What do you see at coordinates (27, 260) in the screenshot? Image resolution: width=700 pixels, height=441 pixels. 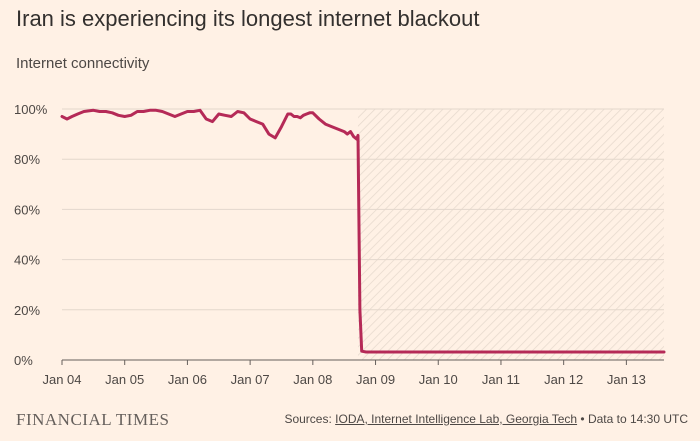 I see `y-tick-label: 40%` at bounding box center [27, 260].